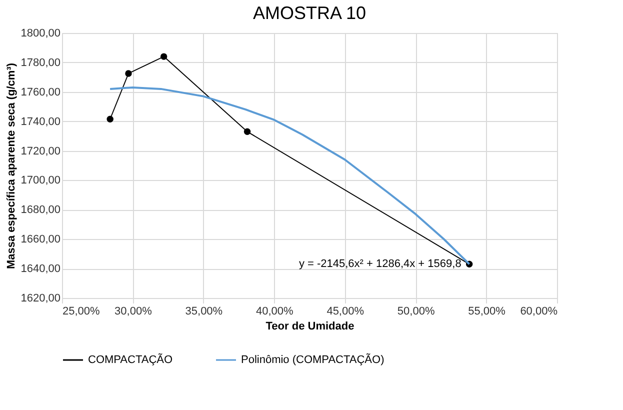  Describe the element at coordinates (204, 312) in the screenshot. I see `x-tick-label: 35,00%` at that location.